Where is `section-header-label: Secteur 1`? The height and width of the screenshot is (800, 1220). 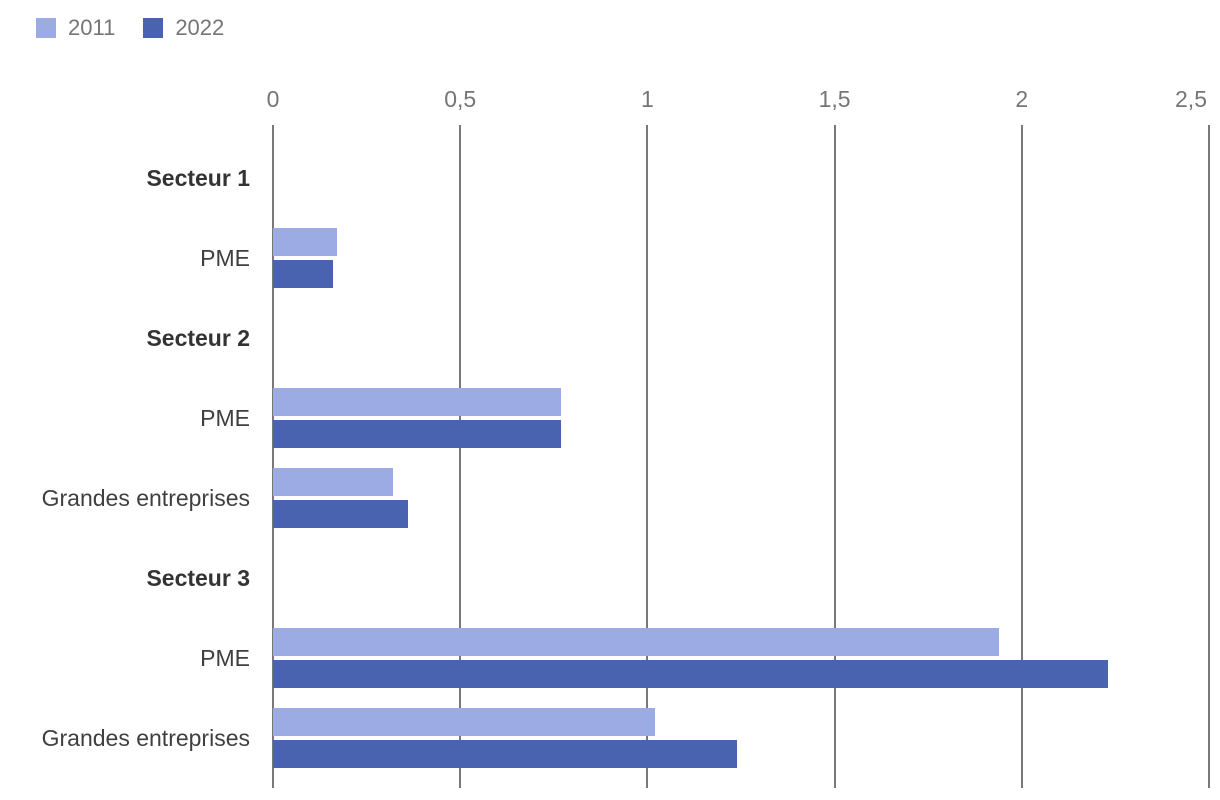 section-header-label: Secteur 1 is located at coordinates (198, 178).